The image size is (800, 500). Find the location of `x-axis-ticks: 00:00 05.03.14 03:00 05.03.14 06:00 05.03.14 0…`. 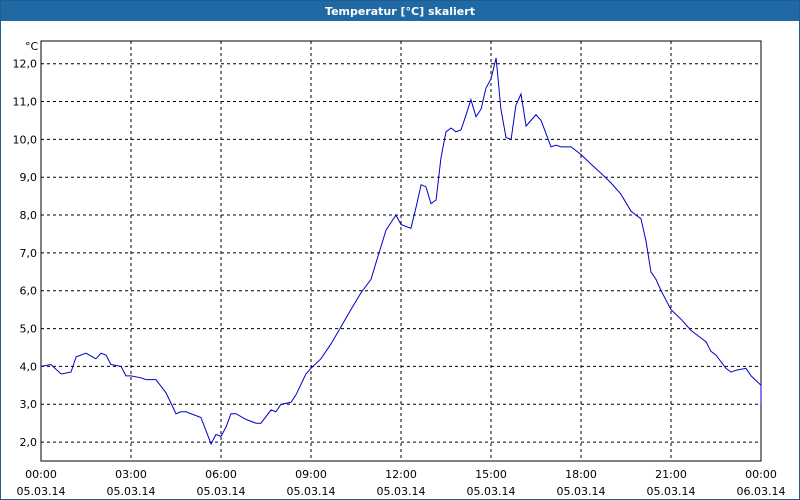

x-axis-ticks: 00:00 05.03.14 03:00 05.03.14 06:00 05.03.14 0… is located at coordinates (401, 483).